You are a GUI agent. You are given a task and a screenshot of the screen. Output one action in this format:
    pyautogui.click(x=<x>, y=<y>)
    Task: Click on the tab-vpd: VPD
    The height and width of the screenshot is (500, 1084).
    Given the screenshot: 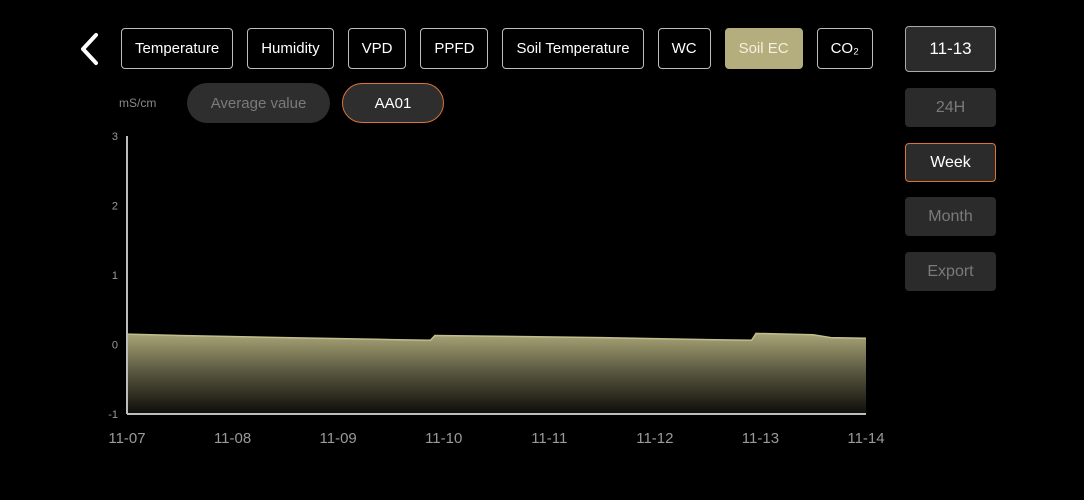 What is the action you would take?
    pyautogui.click(x=377, y=48)
    